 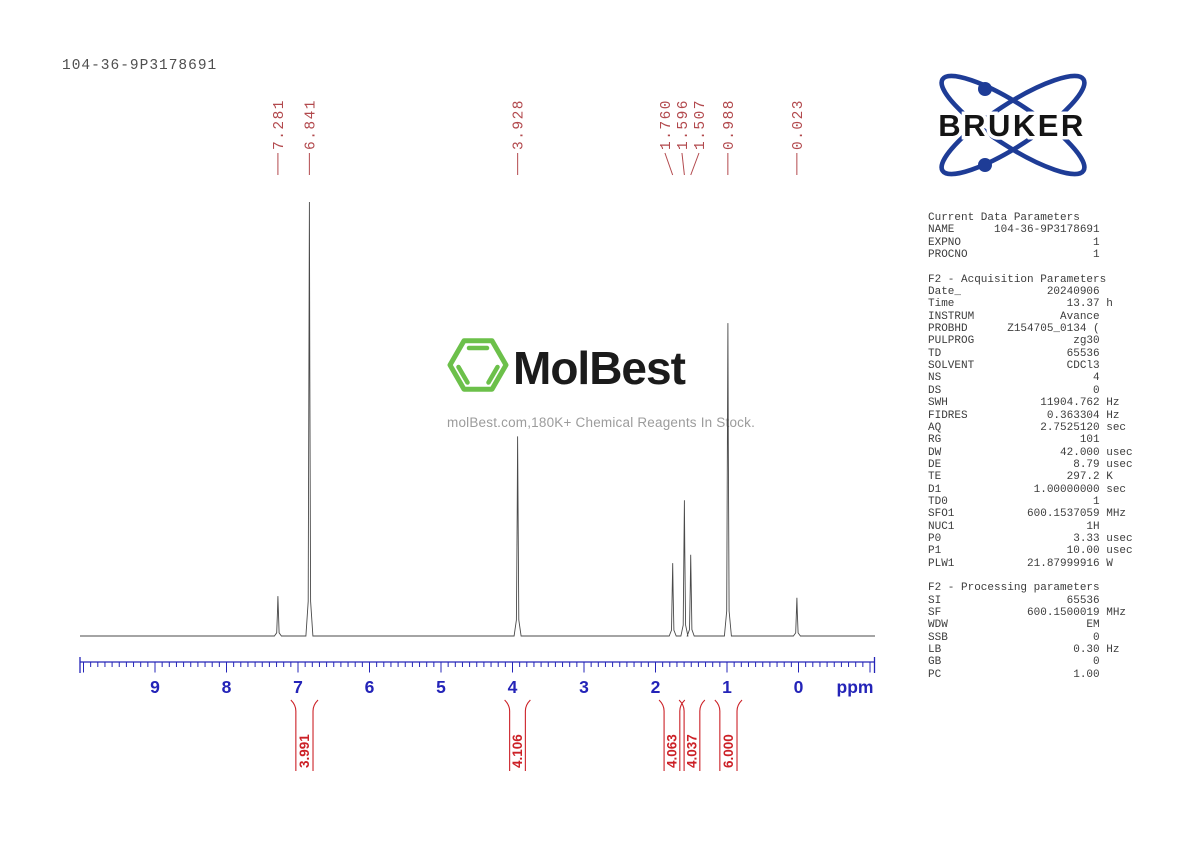 I want to click on integral-value-label: 4.037, so click(x=691, y=751).